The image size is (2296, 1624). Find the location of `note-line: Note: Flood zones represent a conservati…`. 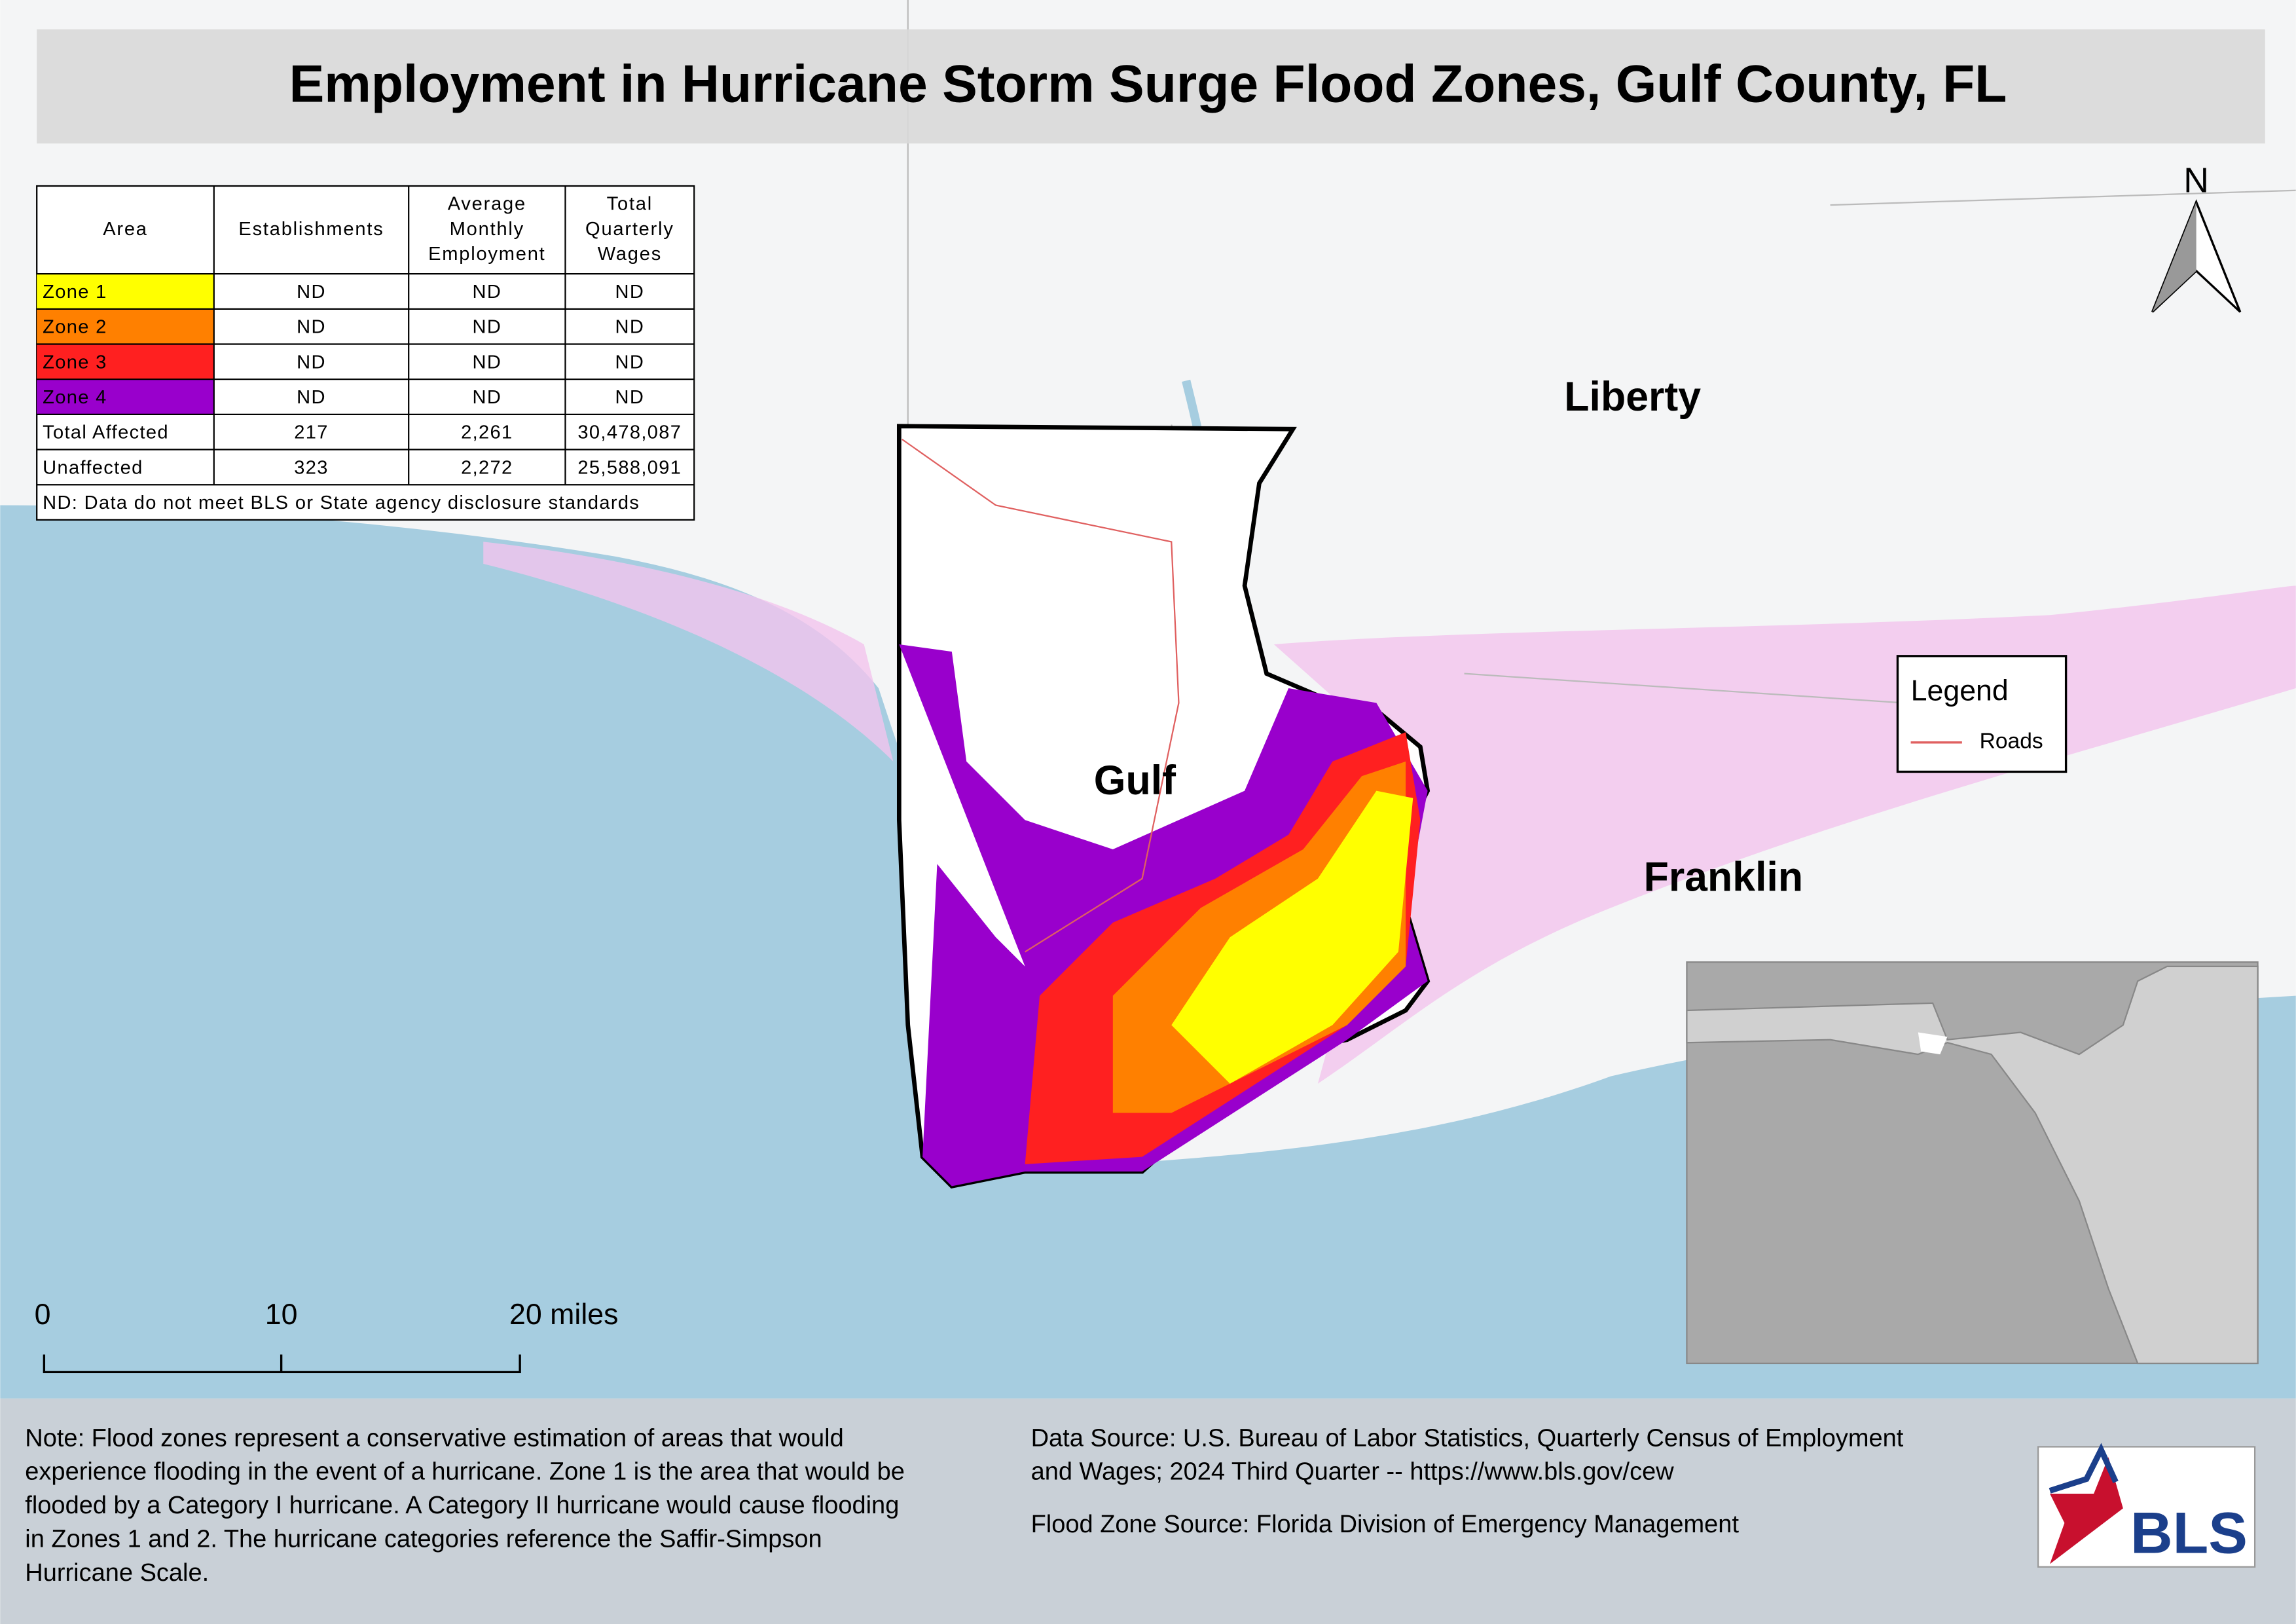

note-line: Note: Flood zones represent a conservati… is located at coordinates (434, 1438).